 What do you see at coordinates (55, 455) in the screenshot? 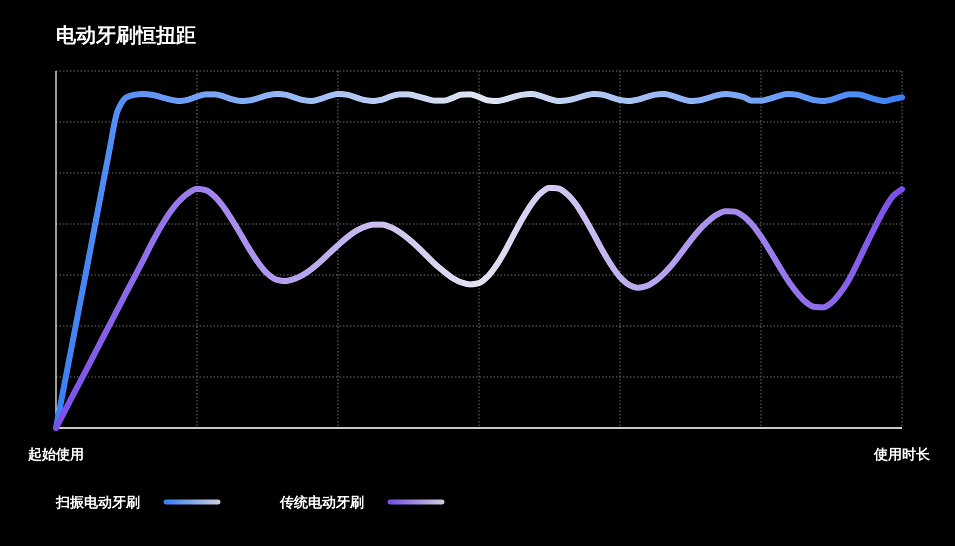
I see `x-tick-label: 起始使用` at bounding box center [55, 455].